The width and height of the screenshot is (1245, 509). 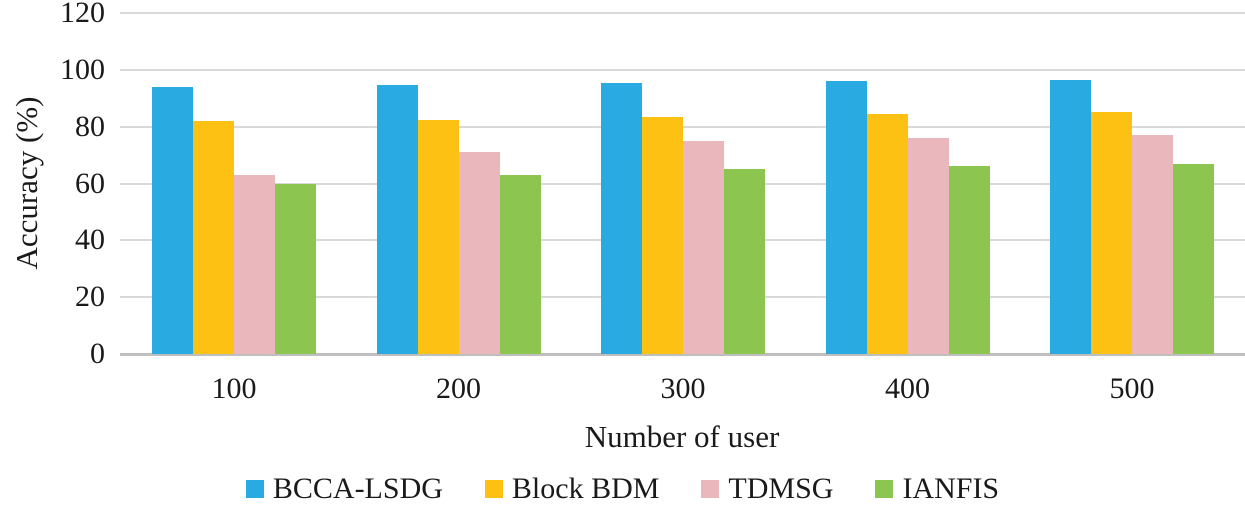 What do you see at coordinates (683, 388) in the screenshot?
I see `x-tick-label-300: 300` at bounding box center [683, 388].